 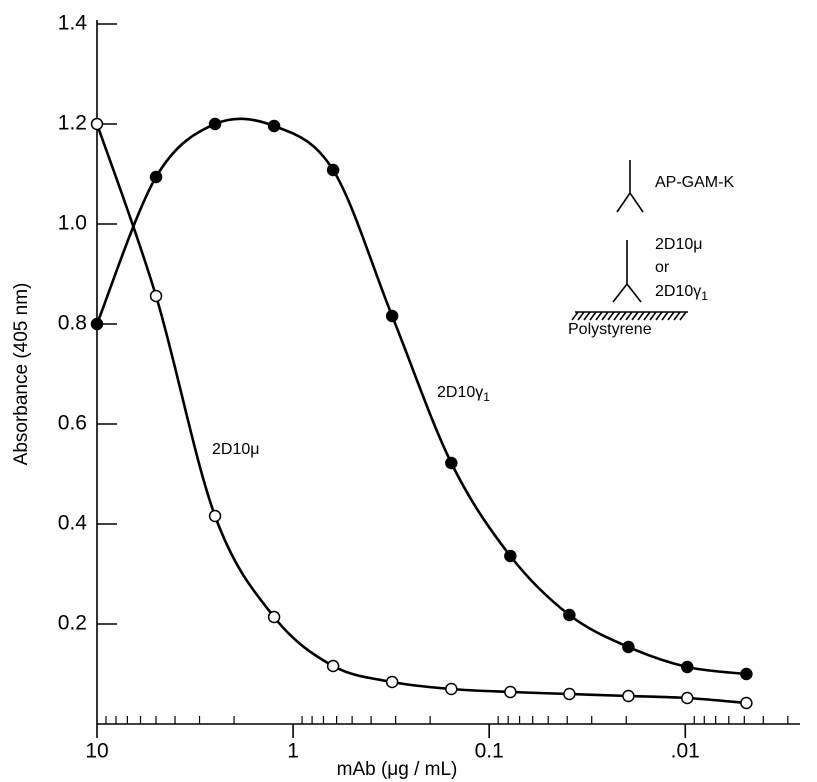 What do you see at coordinates (72, 123) in the screenshot?
I see `y-tick-label: 1.2` at bounding box center [72, 123].